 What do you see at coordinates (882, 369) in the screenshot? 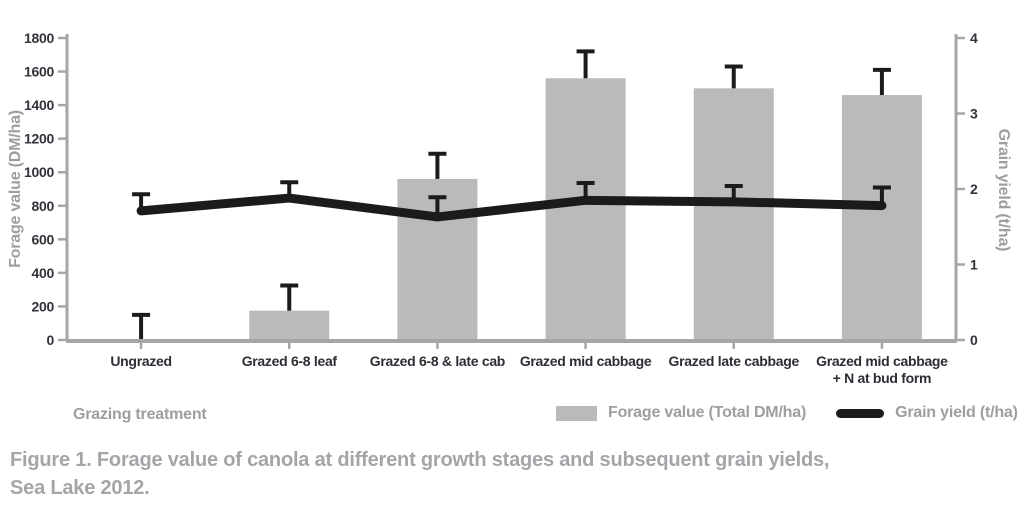
I see `category-label-5: Grazed mid cabbage + N at bud form` at bounding box center [882, 369].